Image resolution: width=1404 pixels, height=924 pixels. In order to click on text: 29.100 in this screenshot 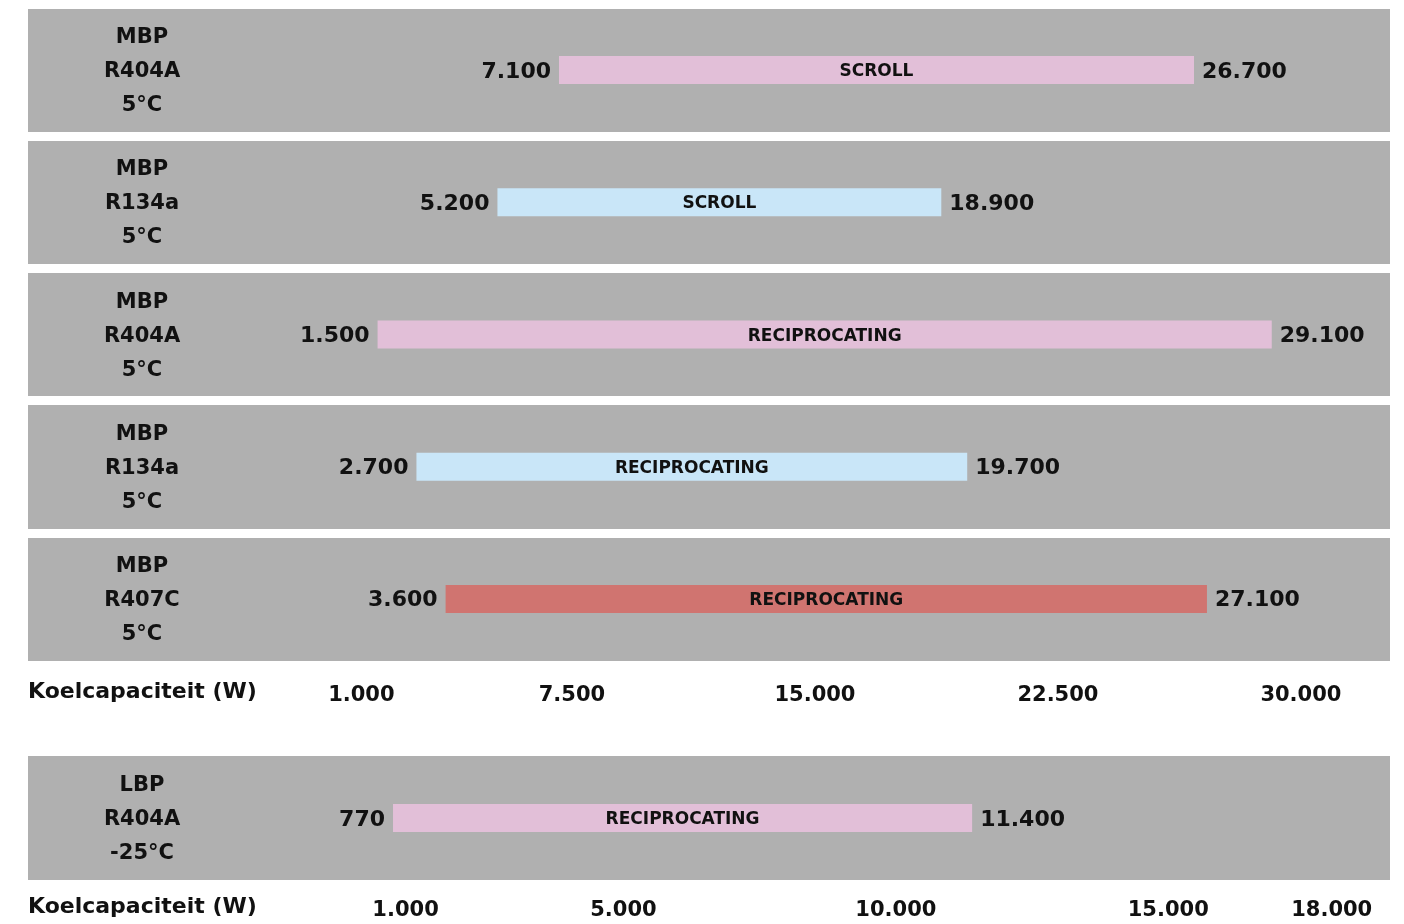, I will do `click(1322, 334)`.